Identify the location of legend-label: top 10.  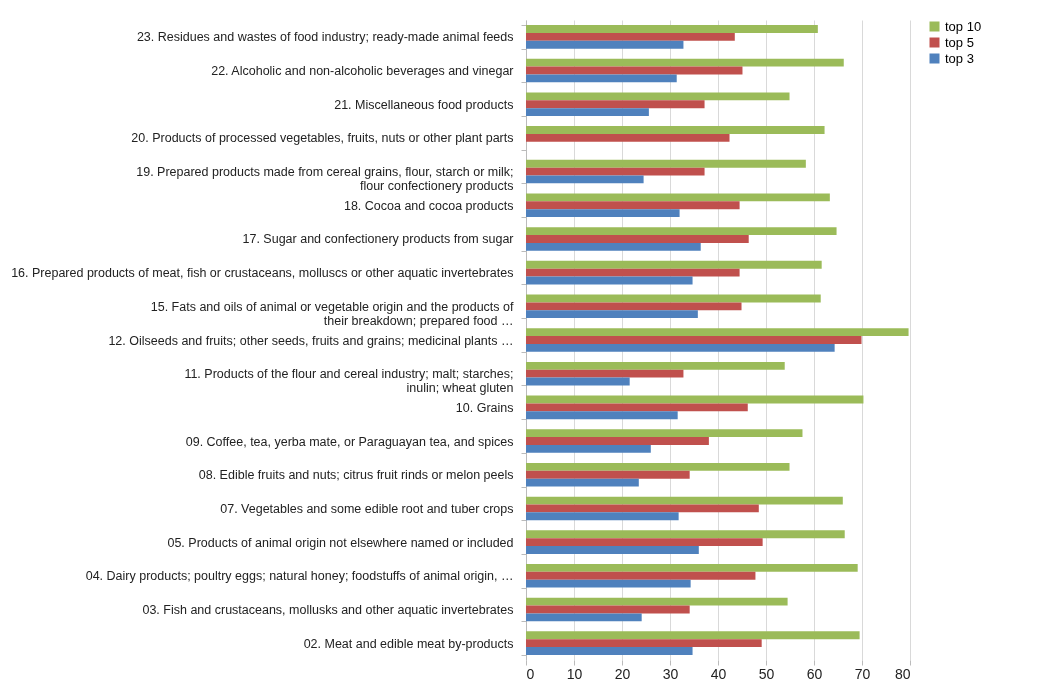
(963, 26).